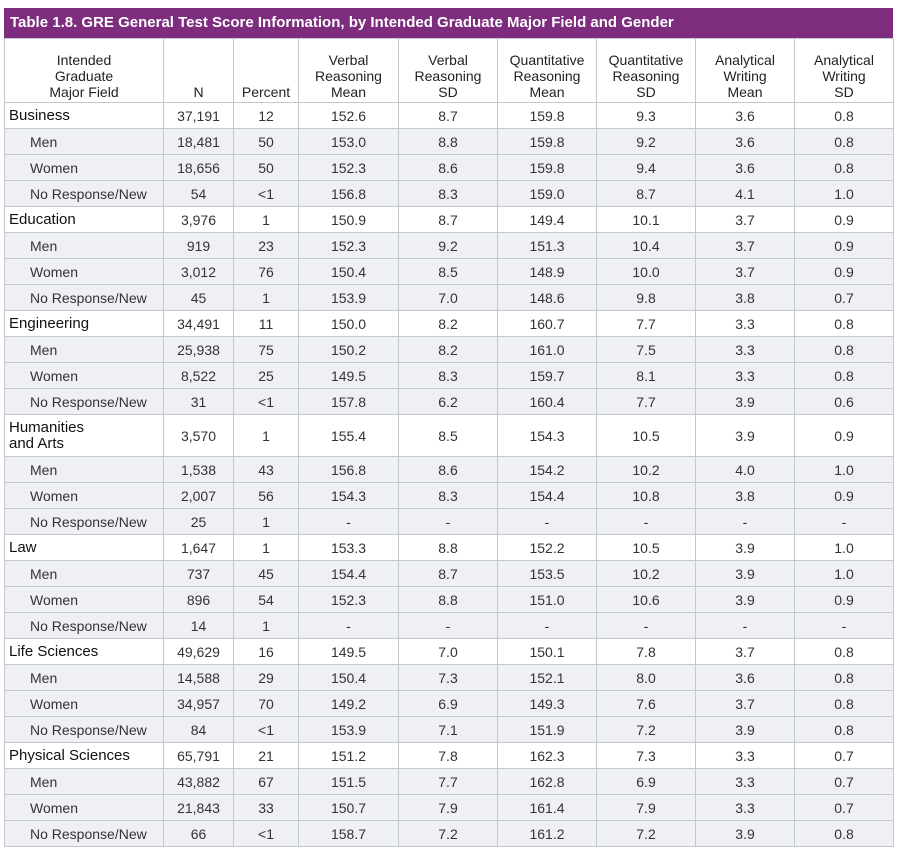  Describe the element at coordinates (646, 573) in the screenshot. I see `cell: 10.2` at that location.